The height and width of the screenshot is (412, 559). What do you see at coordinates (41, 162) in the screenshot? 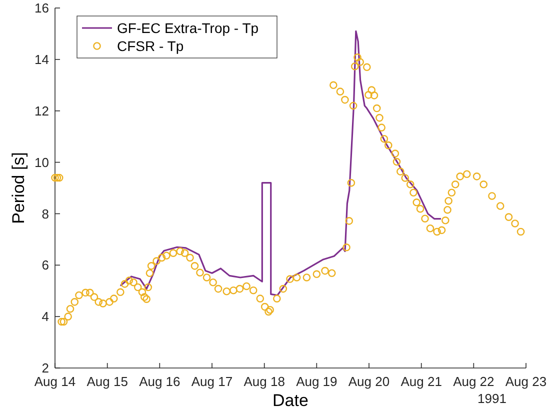
I see `y-tick-label: 10` at bounding box center [41, 162].